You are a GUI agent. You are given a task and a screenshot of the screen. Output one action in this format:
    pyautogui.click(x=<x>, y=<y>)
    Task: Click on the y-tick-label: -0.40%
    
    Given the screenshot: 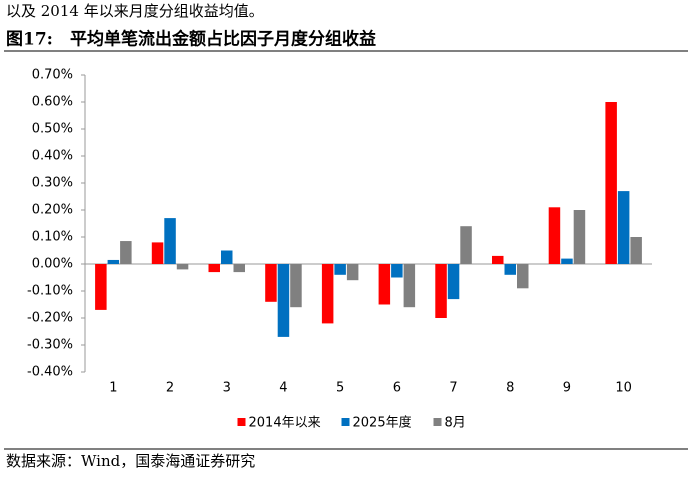 What is the action you would take?
    pyautogui.click(x=50, y=372)
    